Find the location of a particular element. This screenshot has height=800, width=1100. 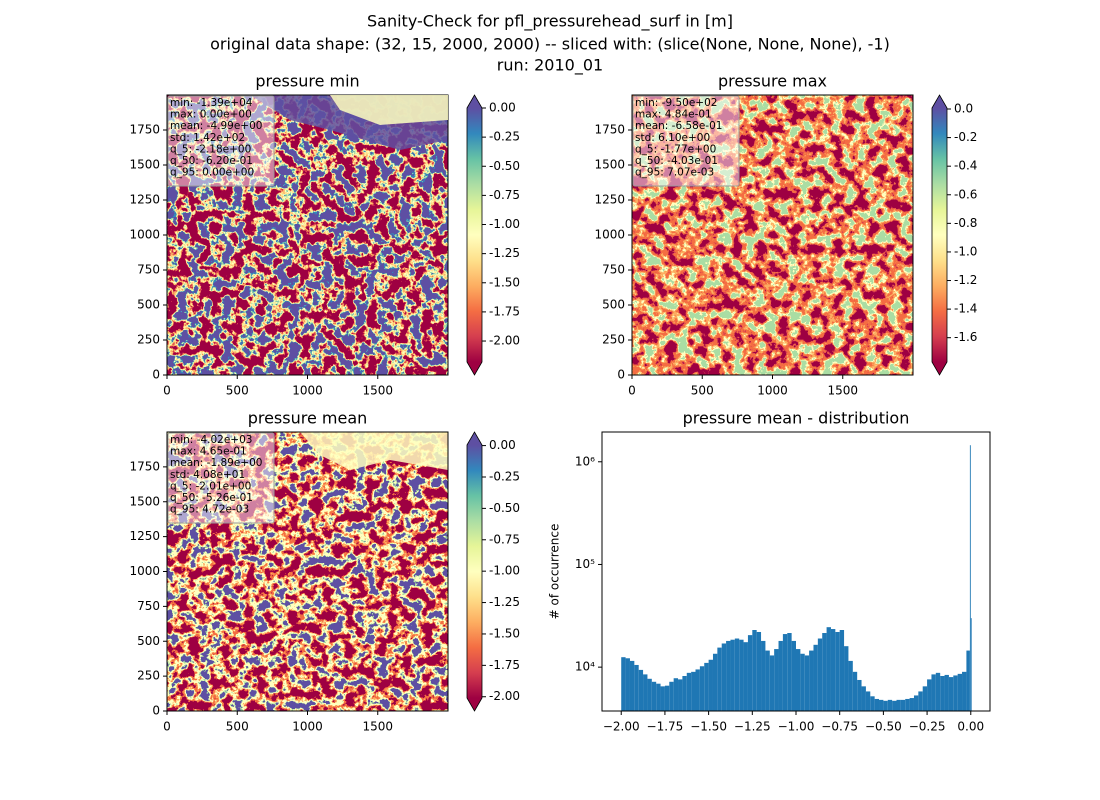

y-tick-label: 10⁵ is located at coordinates (585, 564).